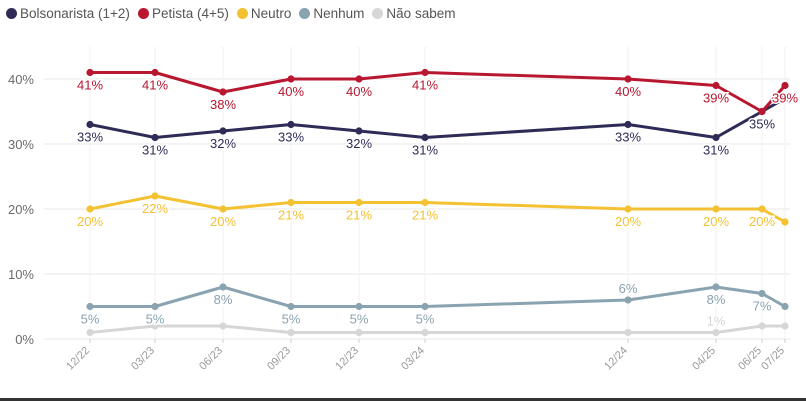  Describe the element at coordinates (263, 13) in the screenshot. I see `legend-item: Neutro` at that location.